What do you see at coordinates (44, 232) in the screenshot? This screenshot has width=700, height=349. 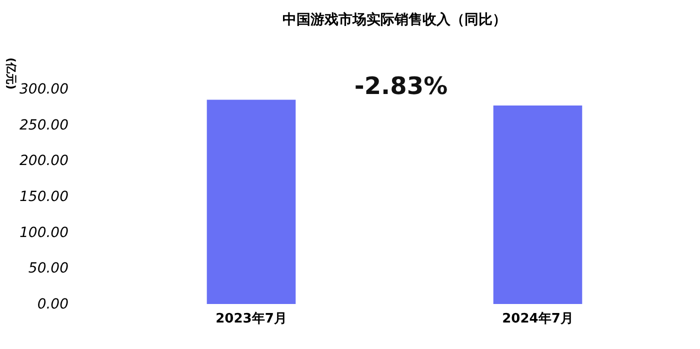 I see `y-tick-label: 100.00` at bounding box center [44, 232].